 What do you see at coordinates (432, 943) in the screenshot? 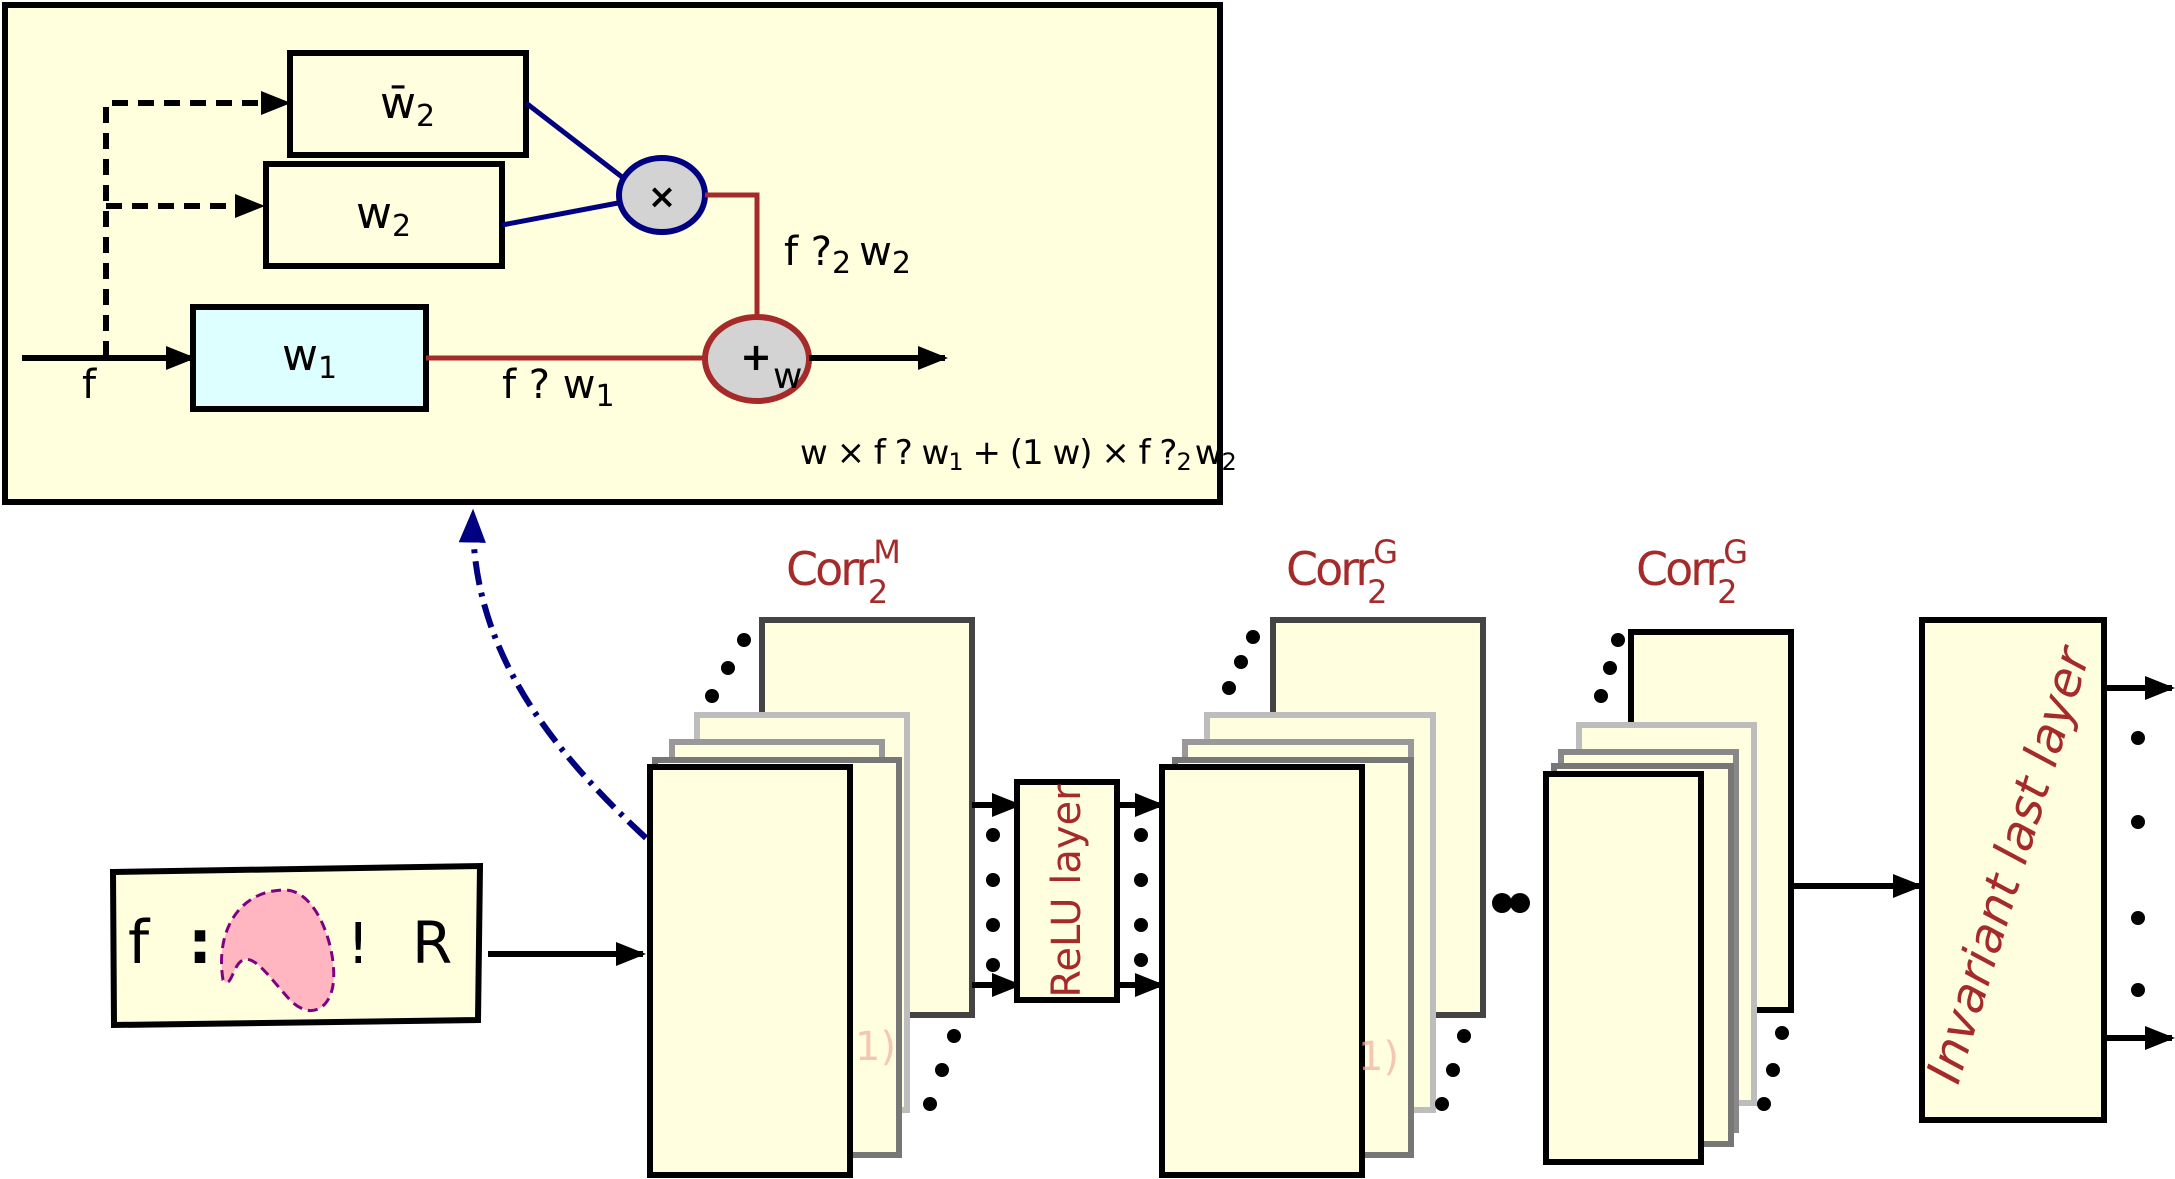
I see `input-label-R: R` at bounding box center [432, 943].